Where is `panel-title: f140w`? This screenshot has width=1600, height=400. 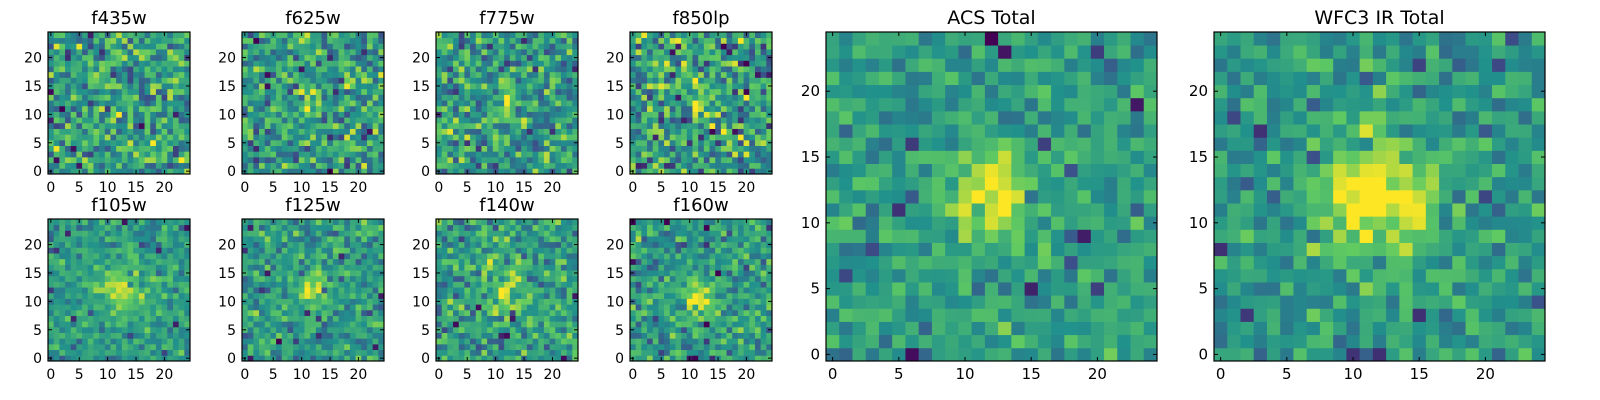
panel-title: f140w is located at coordinates (506, 205).